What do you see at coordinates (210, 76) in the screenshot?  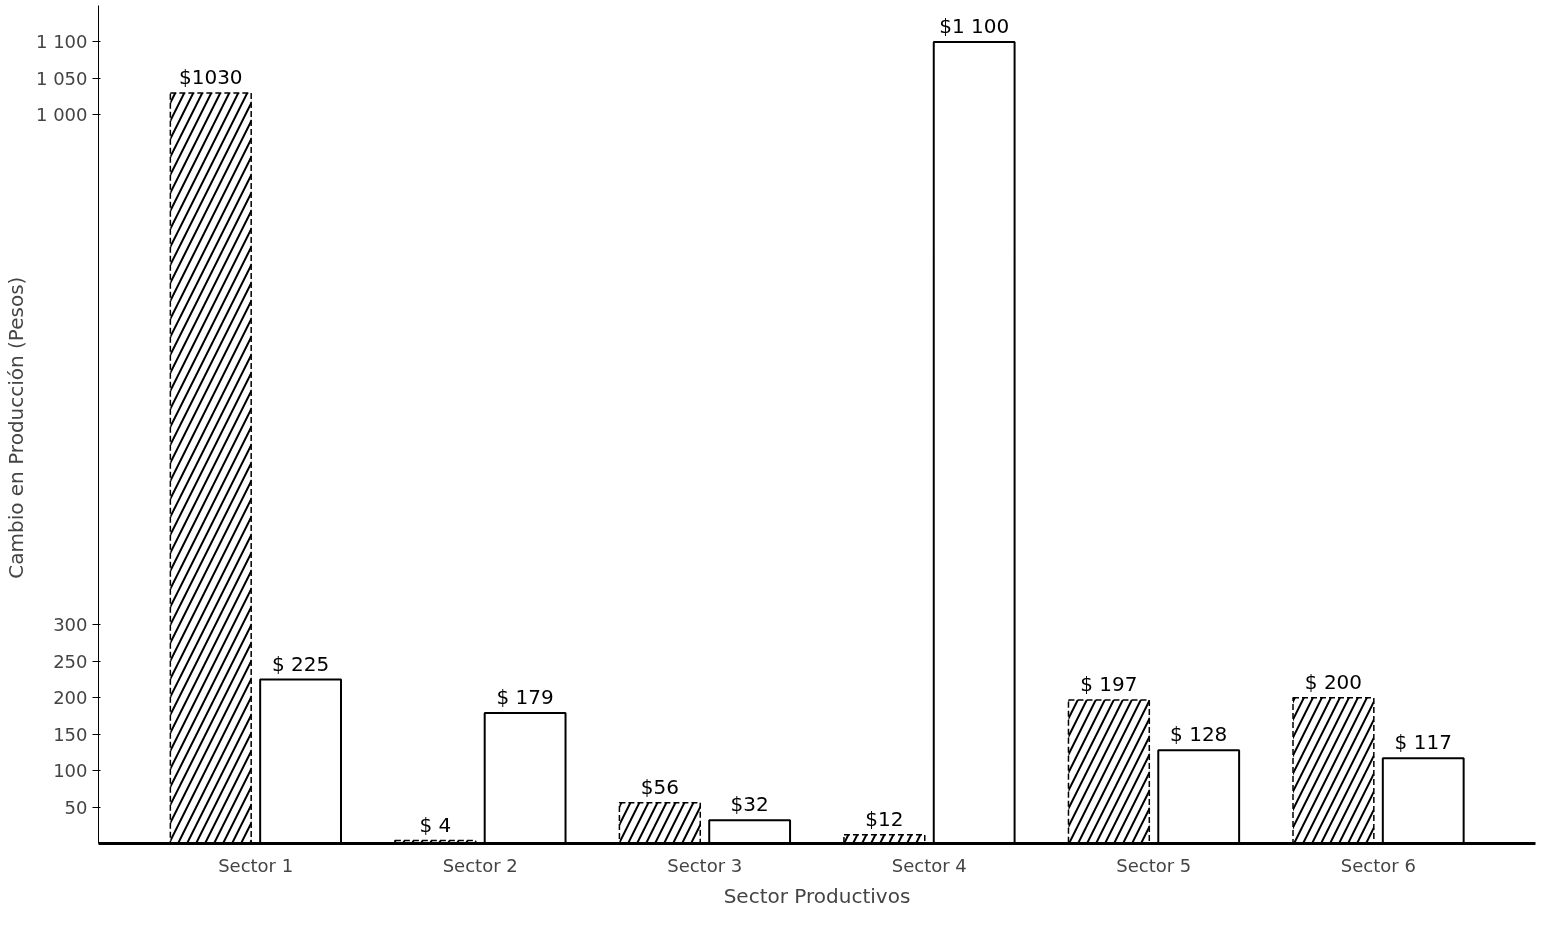 I see `data-label: $1030` at bounding box center [210, 76].